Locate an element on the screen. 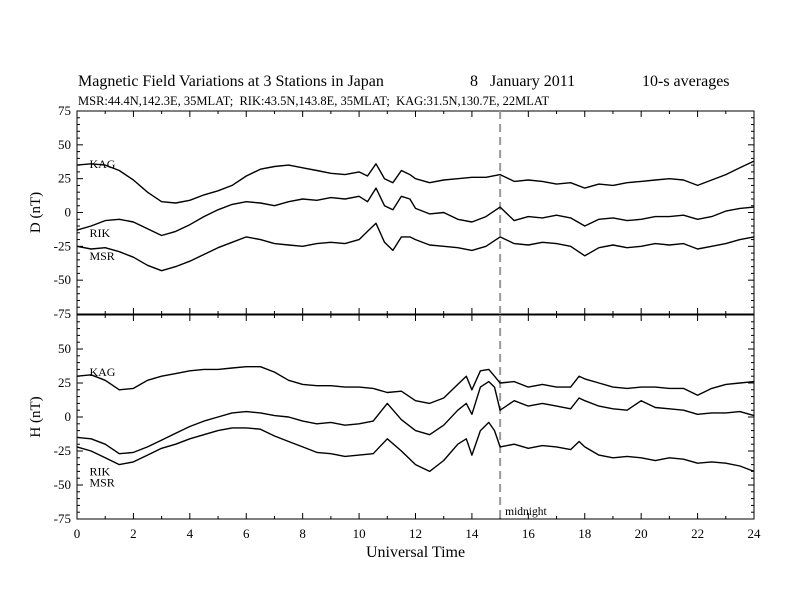  d-ytick-label: -75 is located at coordinates (62, 313).